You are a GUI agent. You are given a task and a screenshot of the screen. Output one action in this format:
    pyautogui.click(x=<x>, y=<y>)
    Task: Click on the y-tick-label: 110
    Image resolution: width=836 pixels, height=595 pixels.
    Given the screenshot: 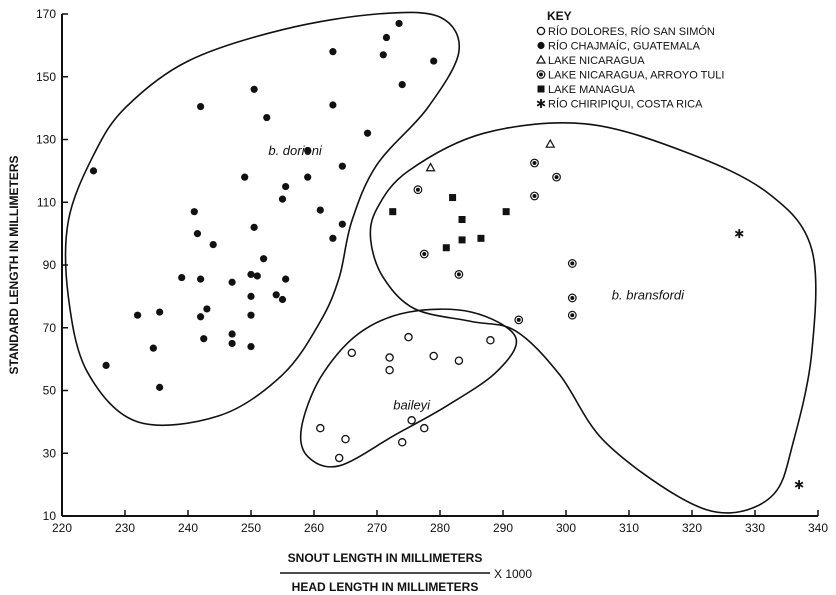 What is the action you would take?
    pyautogui.click(x=46, y=202)
    